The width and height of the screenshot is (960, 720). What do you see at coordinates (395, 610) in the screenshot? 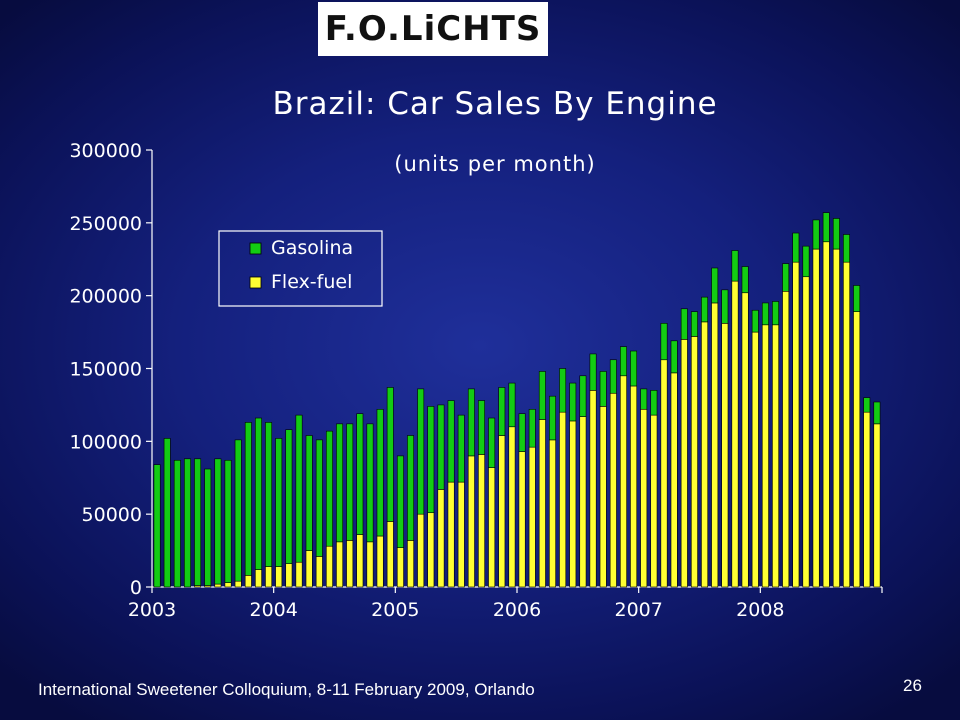
I see `x-tick-label: 2005` at bounding box center [395, 610].